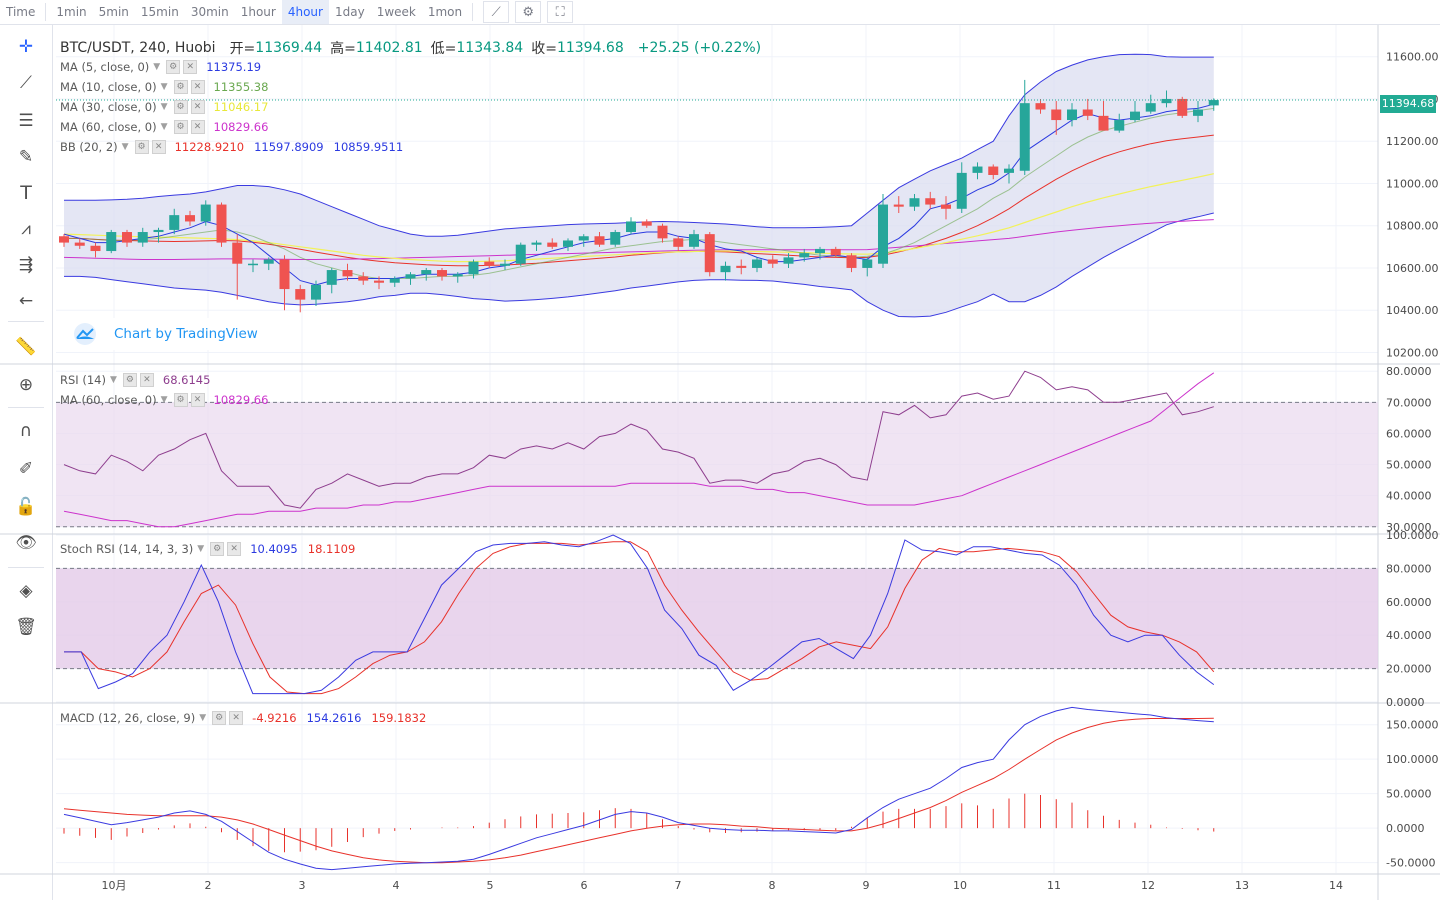  Describe the element at coordinates (717, 464) in the screenshot. I see `rsi-band-fill` at that location.